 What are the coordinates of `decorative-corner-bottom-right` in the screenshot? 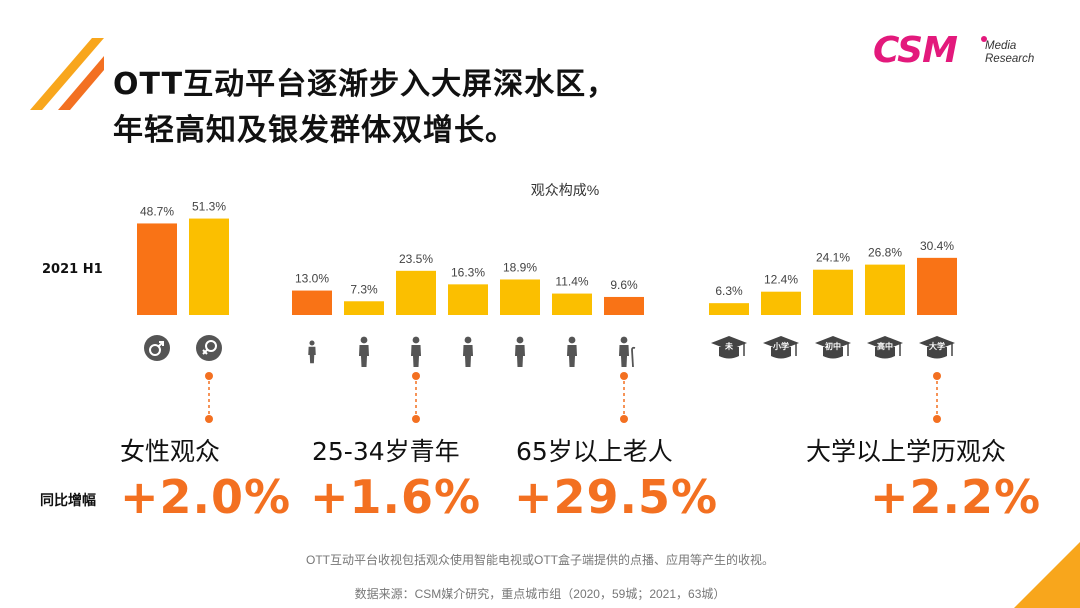 It's located at (1047, 575).